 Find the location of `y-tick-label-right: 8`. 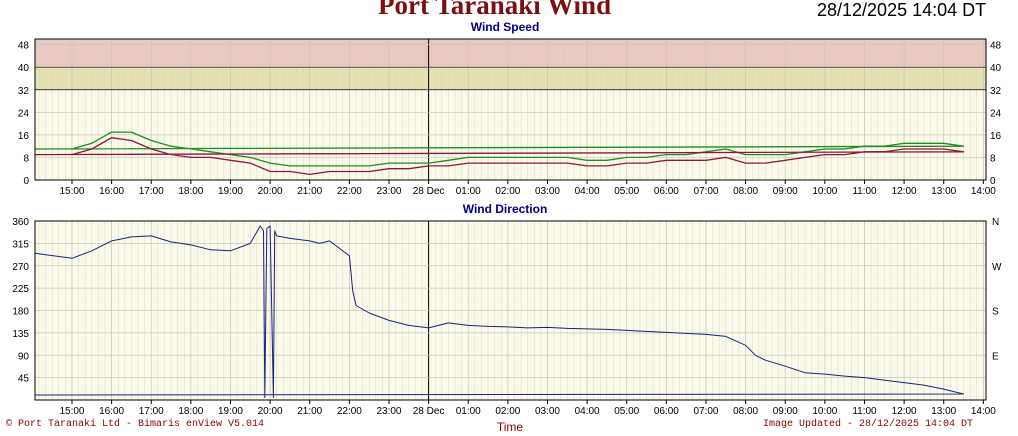

y-tick-label-right: 8 is located at coordinates (993, 158).